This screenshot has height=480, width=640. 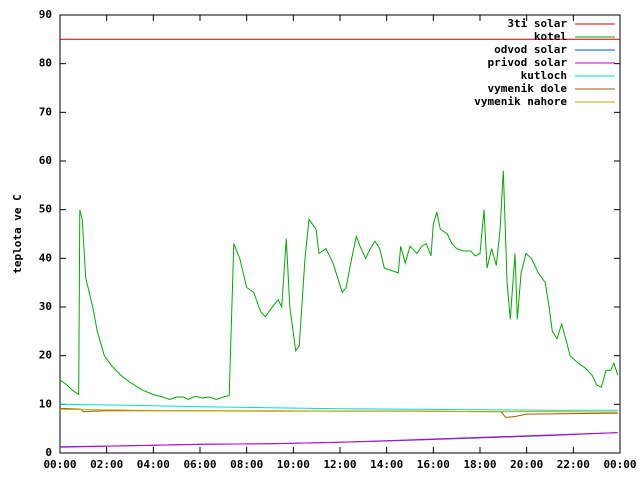 I want to click on x-tick-label: 10:00, so click(x=293, y=464).